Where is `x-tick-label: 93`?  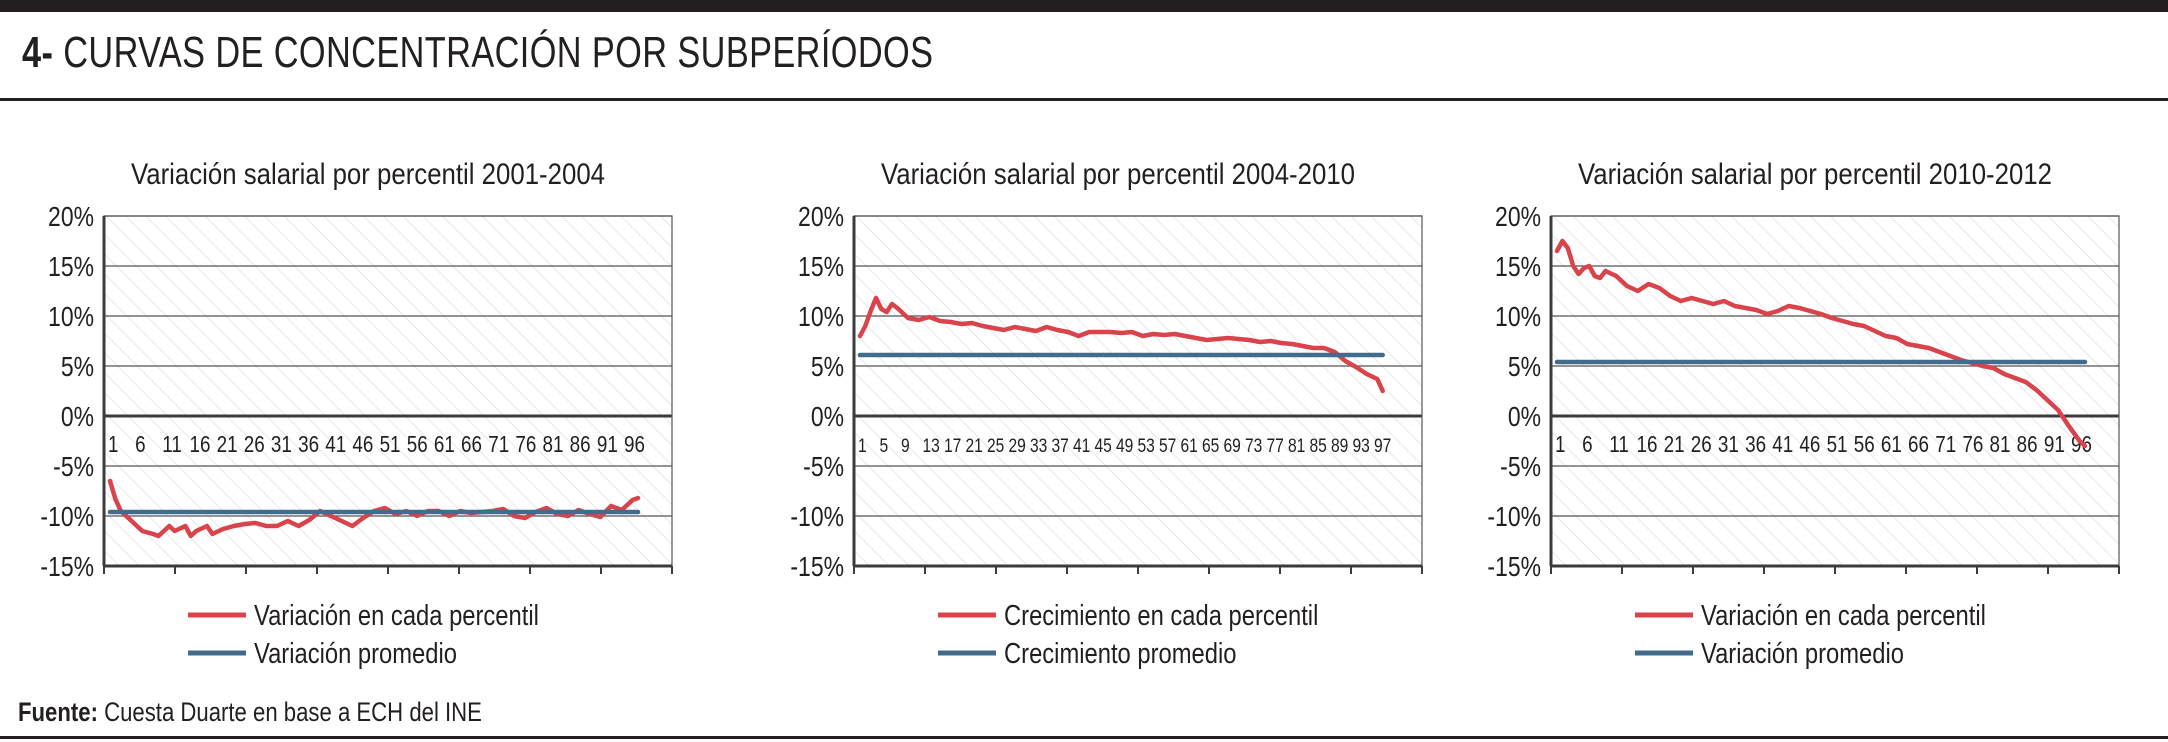
x-tick-label: 93 is located at coordinates (1361, 446).